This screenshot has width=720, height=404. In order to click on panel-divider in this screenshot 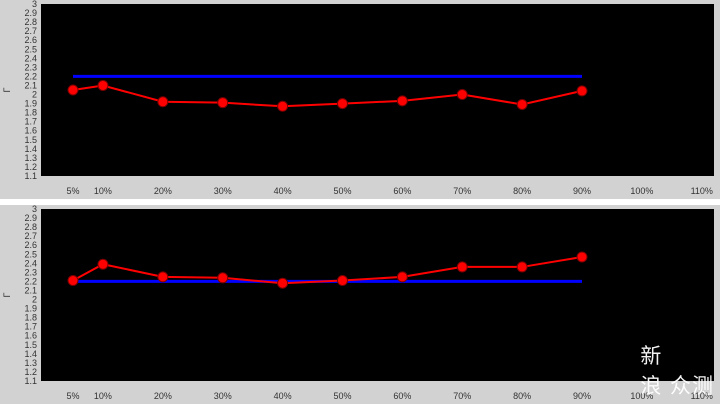, I will do `click(360, 202)`.